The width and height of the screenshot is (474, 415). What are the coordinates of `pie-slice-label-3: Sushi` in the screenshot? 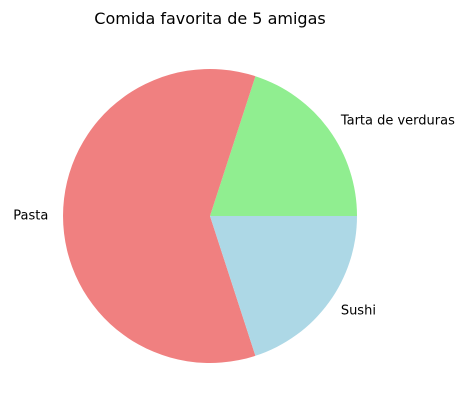 It's located at (358, 311).